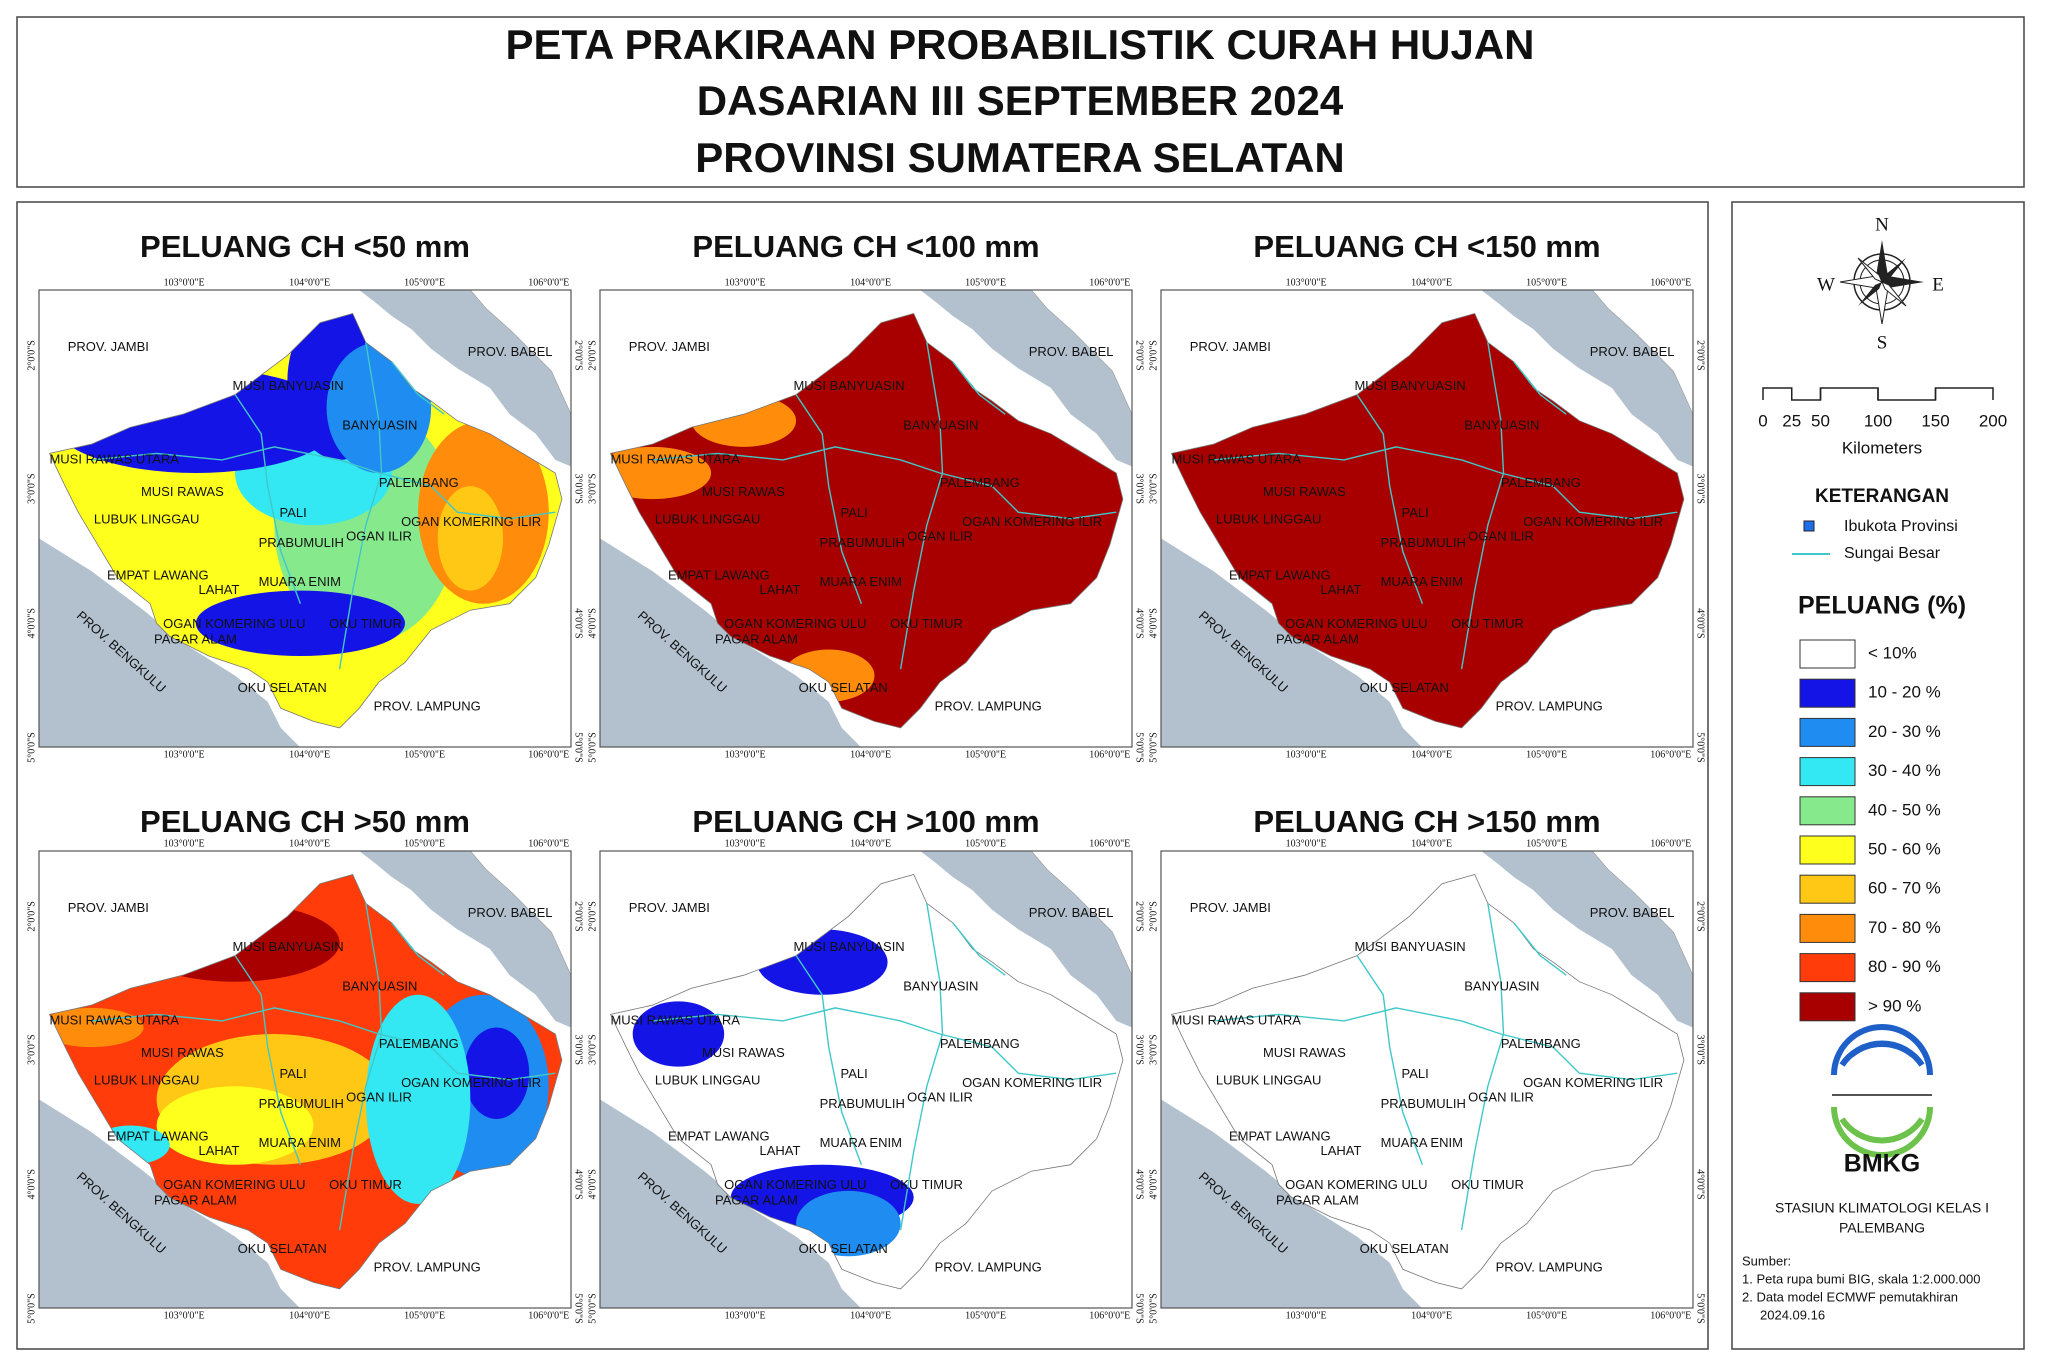 This screenshot has width=2048, height=1368. Describe the element at coordinates (1882, 1208) in the screenshot. I see `station: STASIUN KLIMATOLOGI KELAS I` at that location.